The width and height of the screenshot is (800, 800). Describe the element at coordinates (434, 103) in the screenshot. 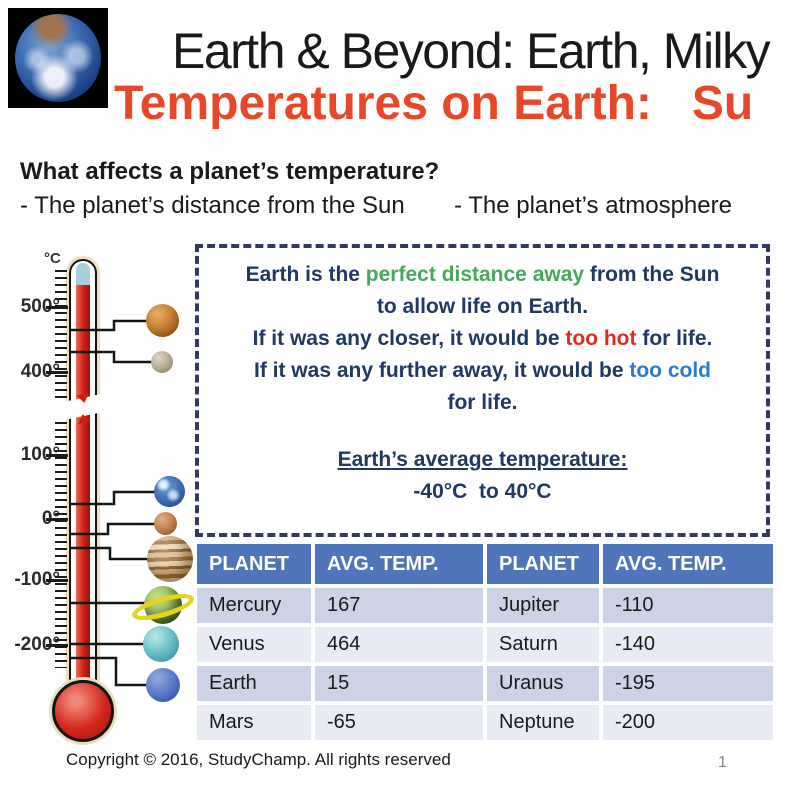

I see `page-subtitle: Temperatures on Earth: Su` at that location.